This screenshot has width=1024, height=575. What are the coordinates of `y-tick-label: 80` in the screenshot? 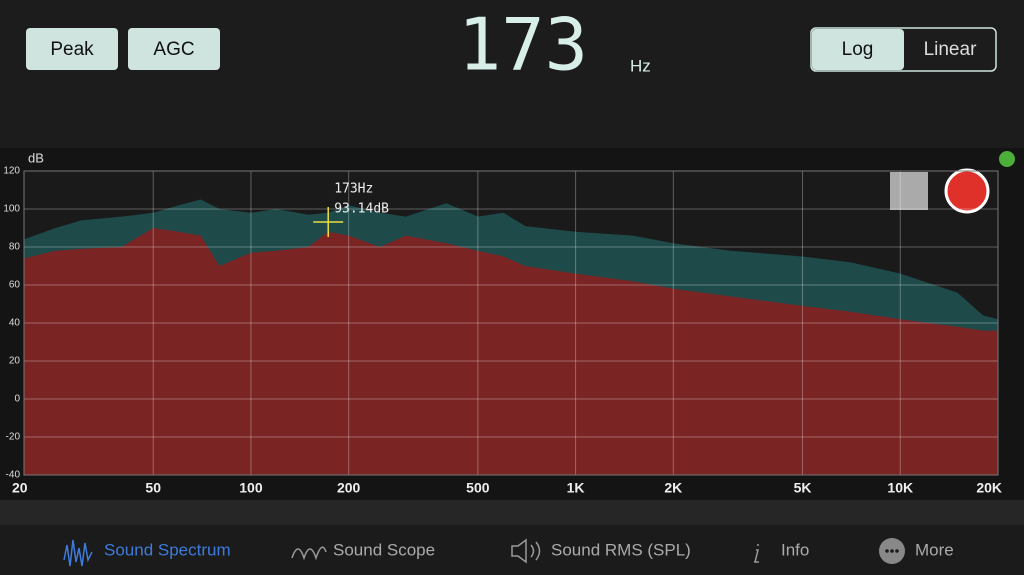 It's located at (15, 247).